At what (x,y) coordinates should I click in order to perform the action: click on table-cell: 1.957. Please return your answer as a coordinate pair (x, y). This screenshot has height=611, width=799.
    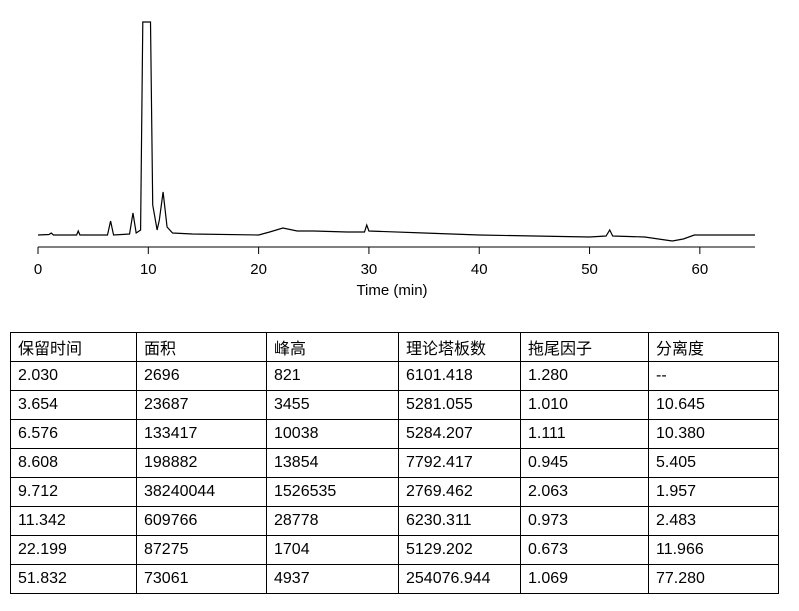
    Looking at the image, I should click on (713, 492).